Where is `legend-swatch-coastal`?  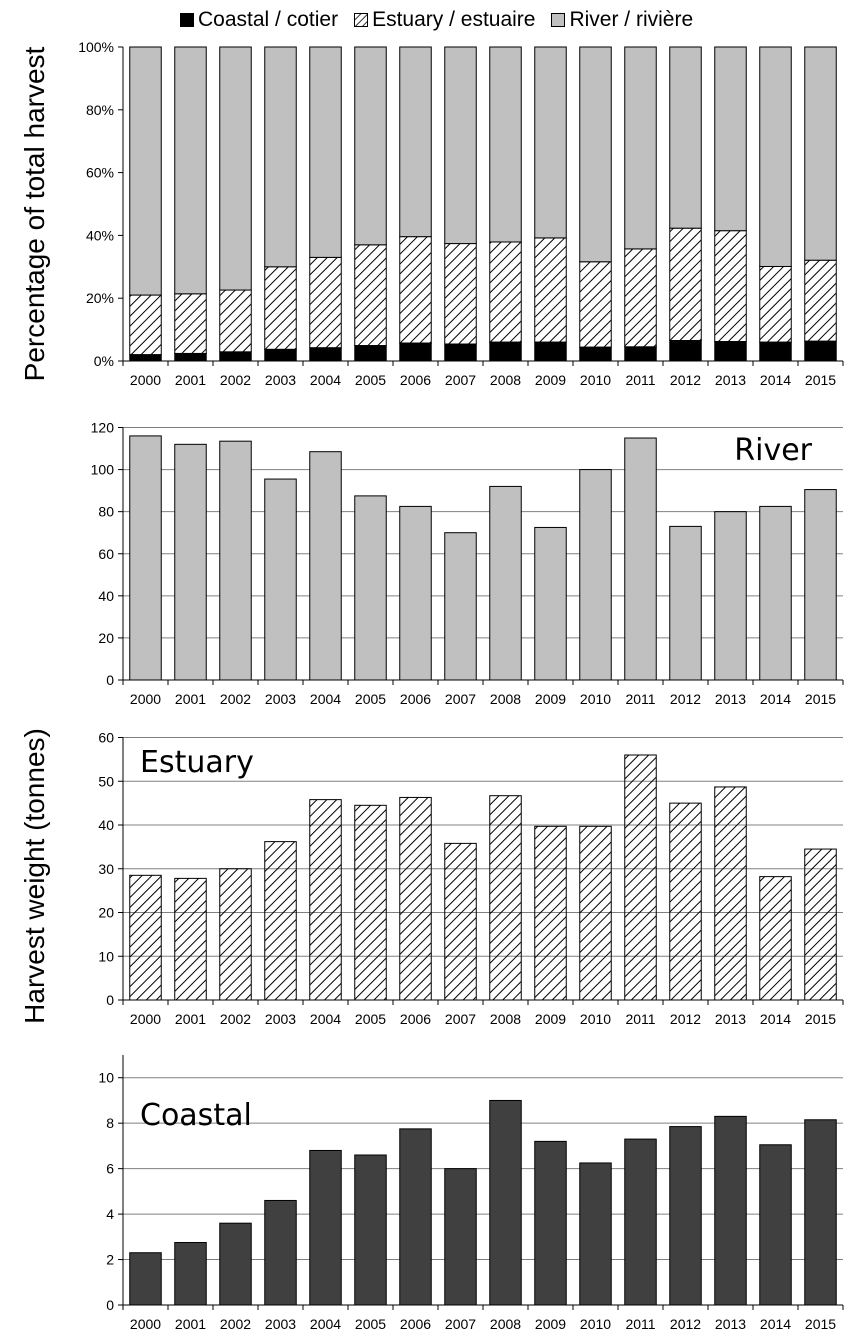 legend-swatch-coastal is located at coordinates (187, 20).